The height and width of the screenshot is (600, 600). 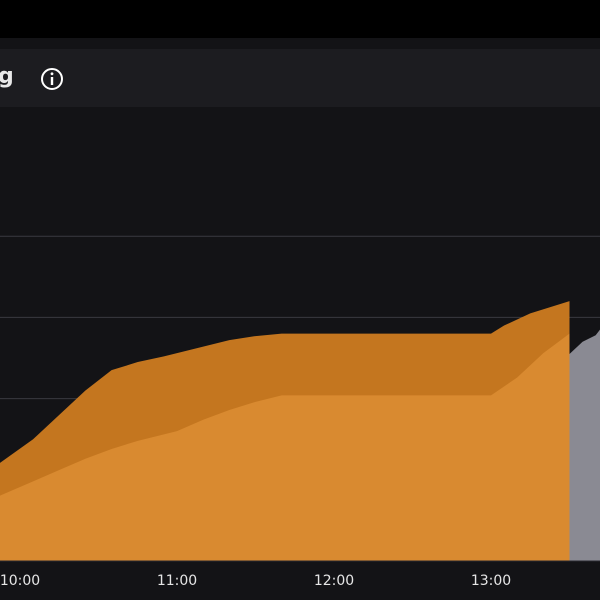 I want to click on panel-header: g, so click(x=300, y=78).